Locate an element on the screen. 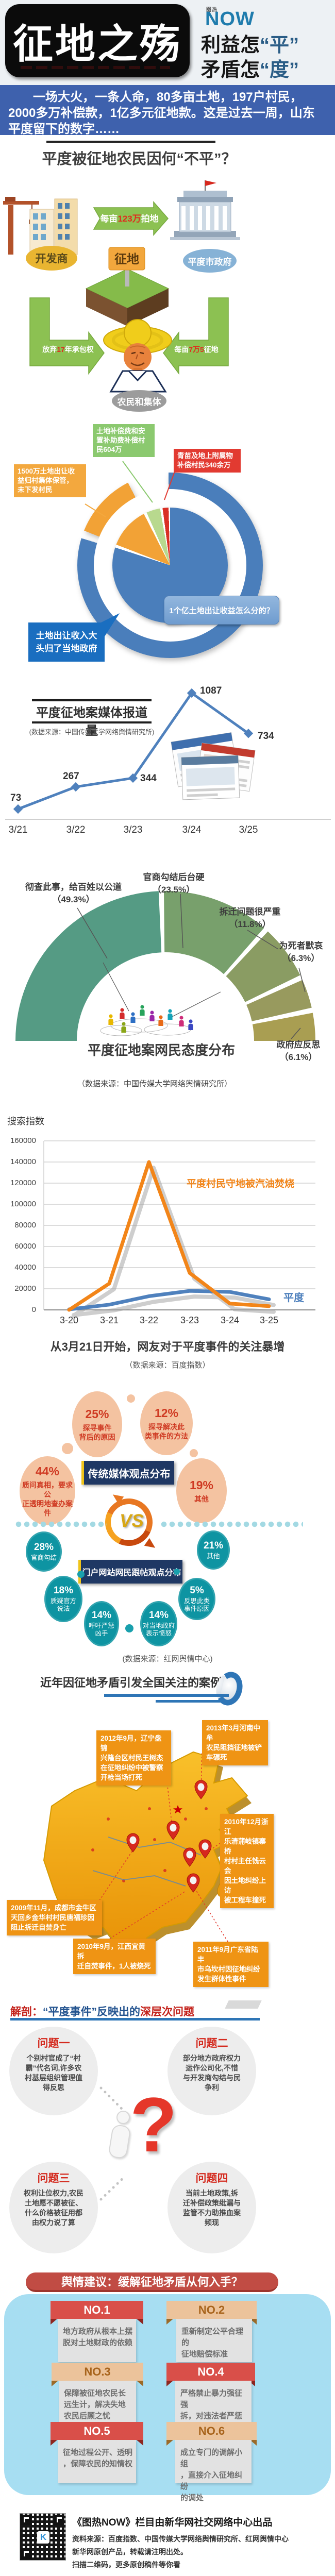  media-title-bar-bottom is located at coordinates (92, 722).